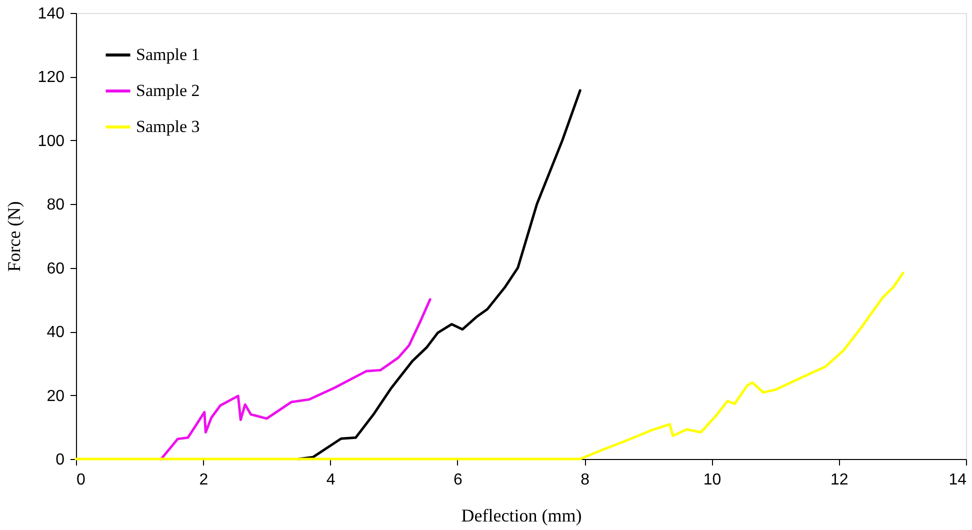  What do you see at coordinates (51, 14) in the screenshot?
I see `y-tick-label: 140` at bounding box center [51, 14].